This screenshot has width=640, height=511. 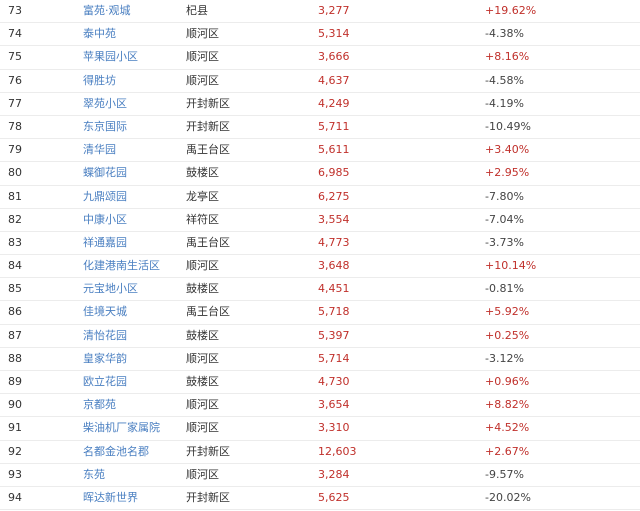 I want to click on rank-cell: 73, so click(x=15, y=10).